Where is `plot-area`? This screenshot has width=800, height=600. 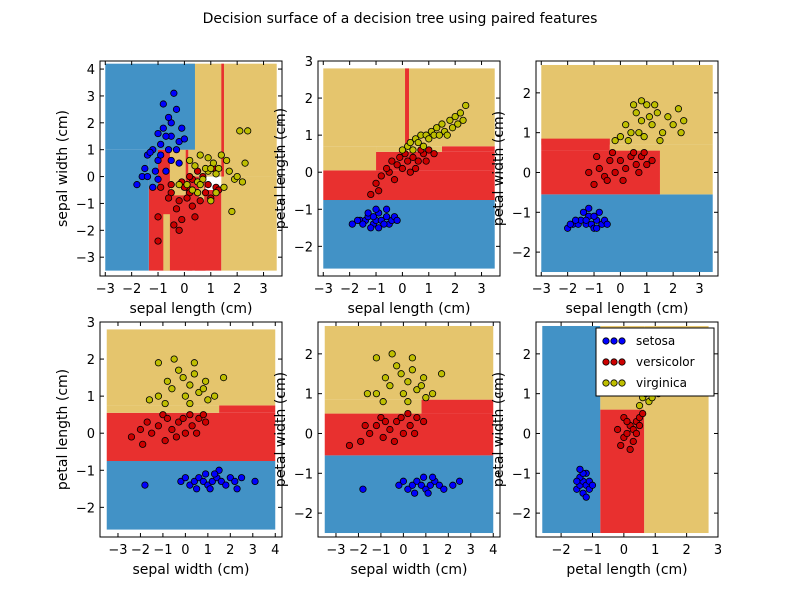 plot-area is located at coordinates (191, 429).